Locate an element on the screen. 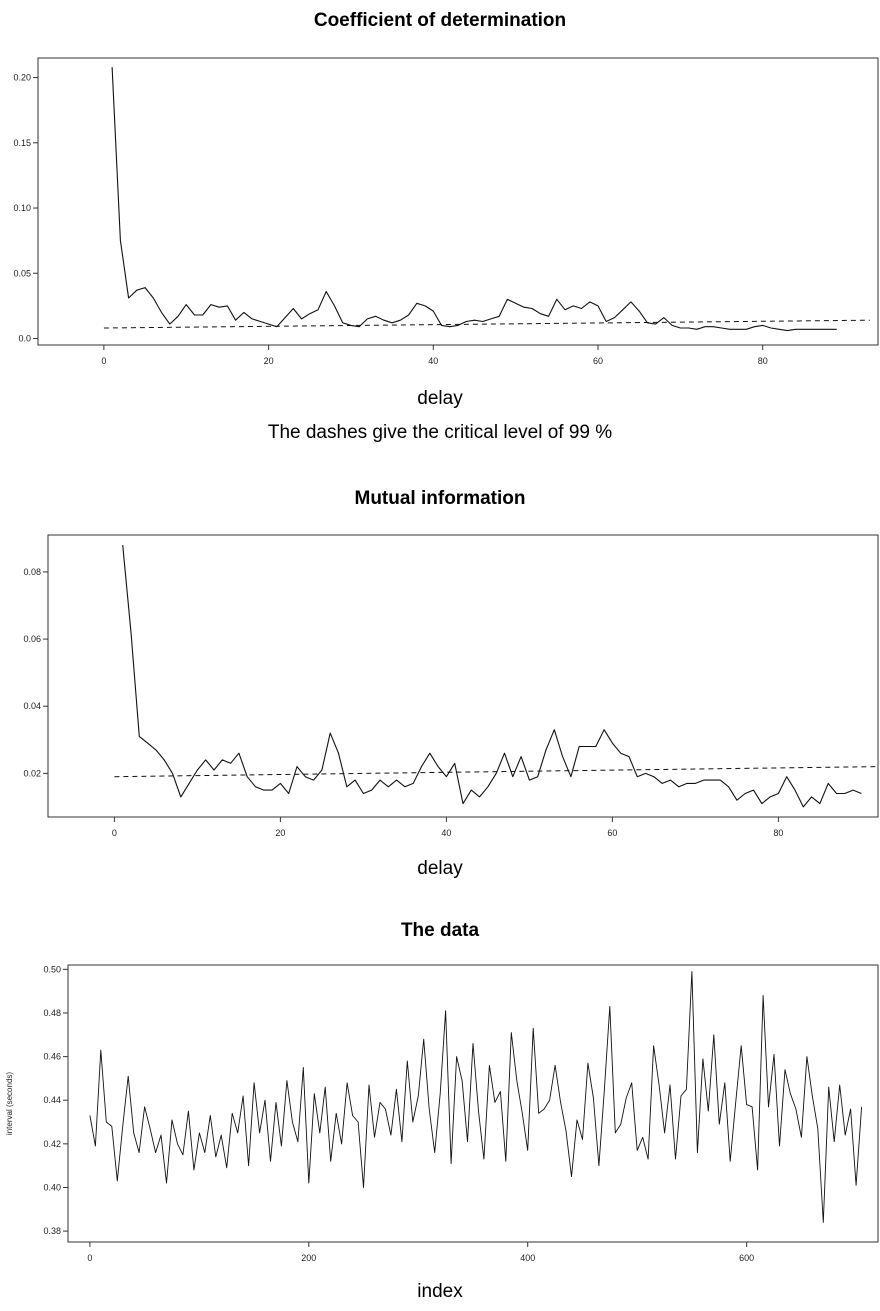  y-tick-label: 0.42 is located at coordinates (52, 1144).